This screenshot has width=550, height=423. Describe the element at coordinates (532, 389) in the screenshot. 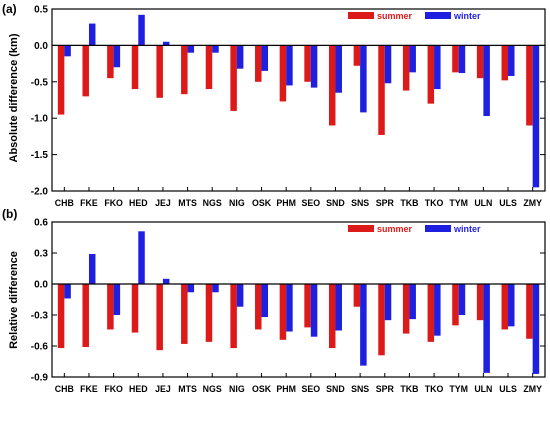

I see `x-tick-label-zmy: ZMY` at that location.